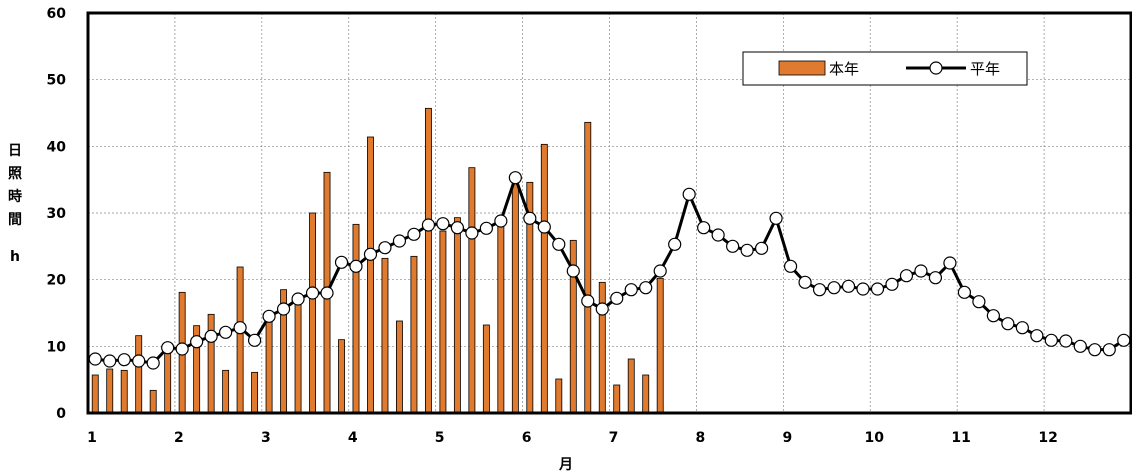 This screenshot has width=1132, height=476. I want to click on x-tick-label: 4, so click(353, 438).